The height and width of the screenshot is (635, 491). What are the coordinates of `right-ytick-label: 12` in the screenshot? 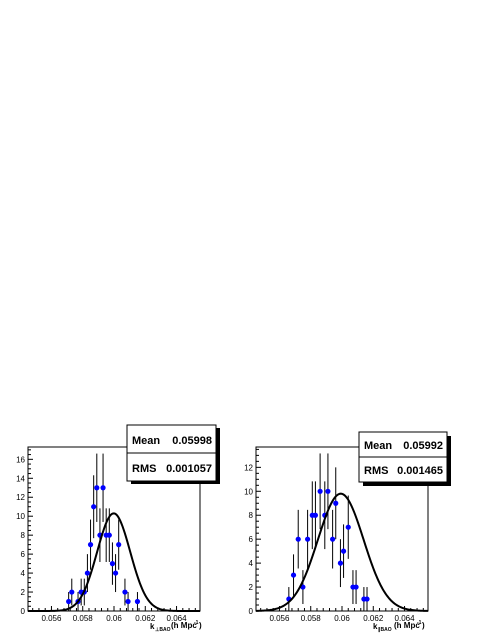 It's located at (248, 467).